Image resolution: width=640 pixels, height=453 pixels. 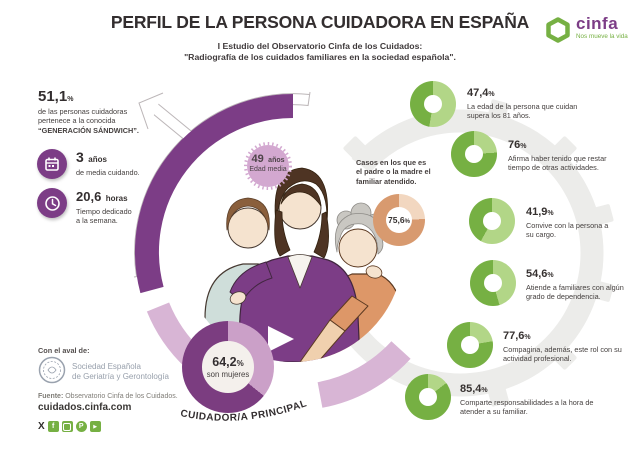 I want to click on youtube-icon: ▶, so click(x=95, y=426).